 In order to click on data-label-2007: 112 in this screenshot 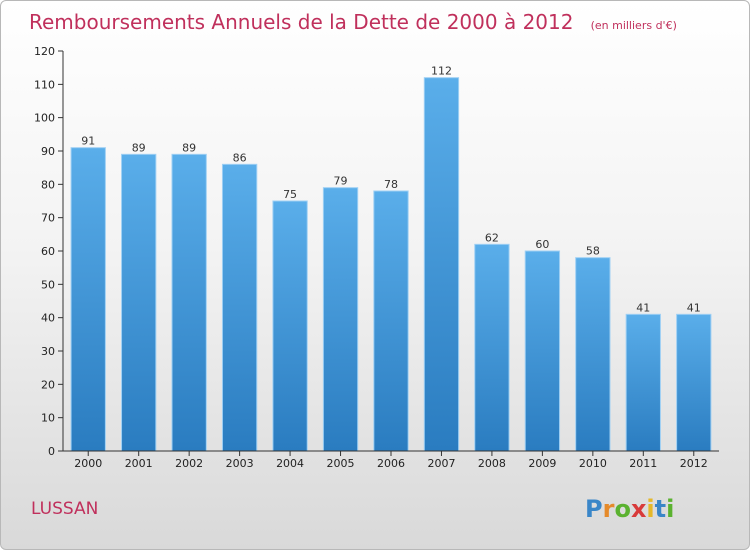, I will do `click(441, 71)`.